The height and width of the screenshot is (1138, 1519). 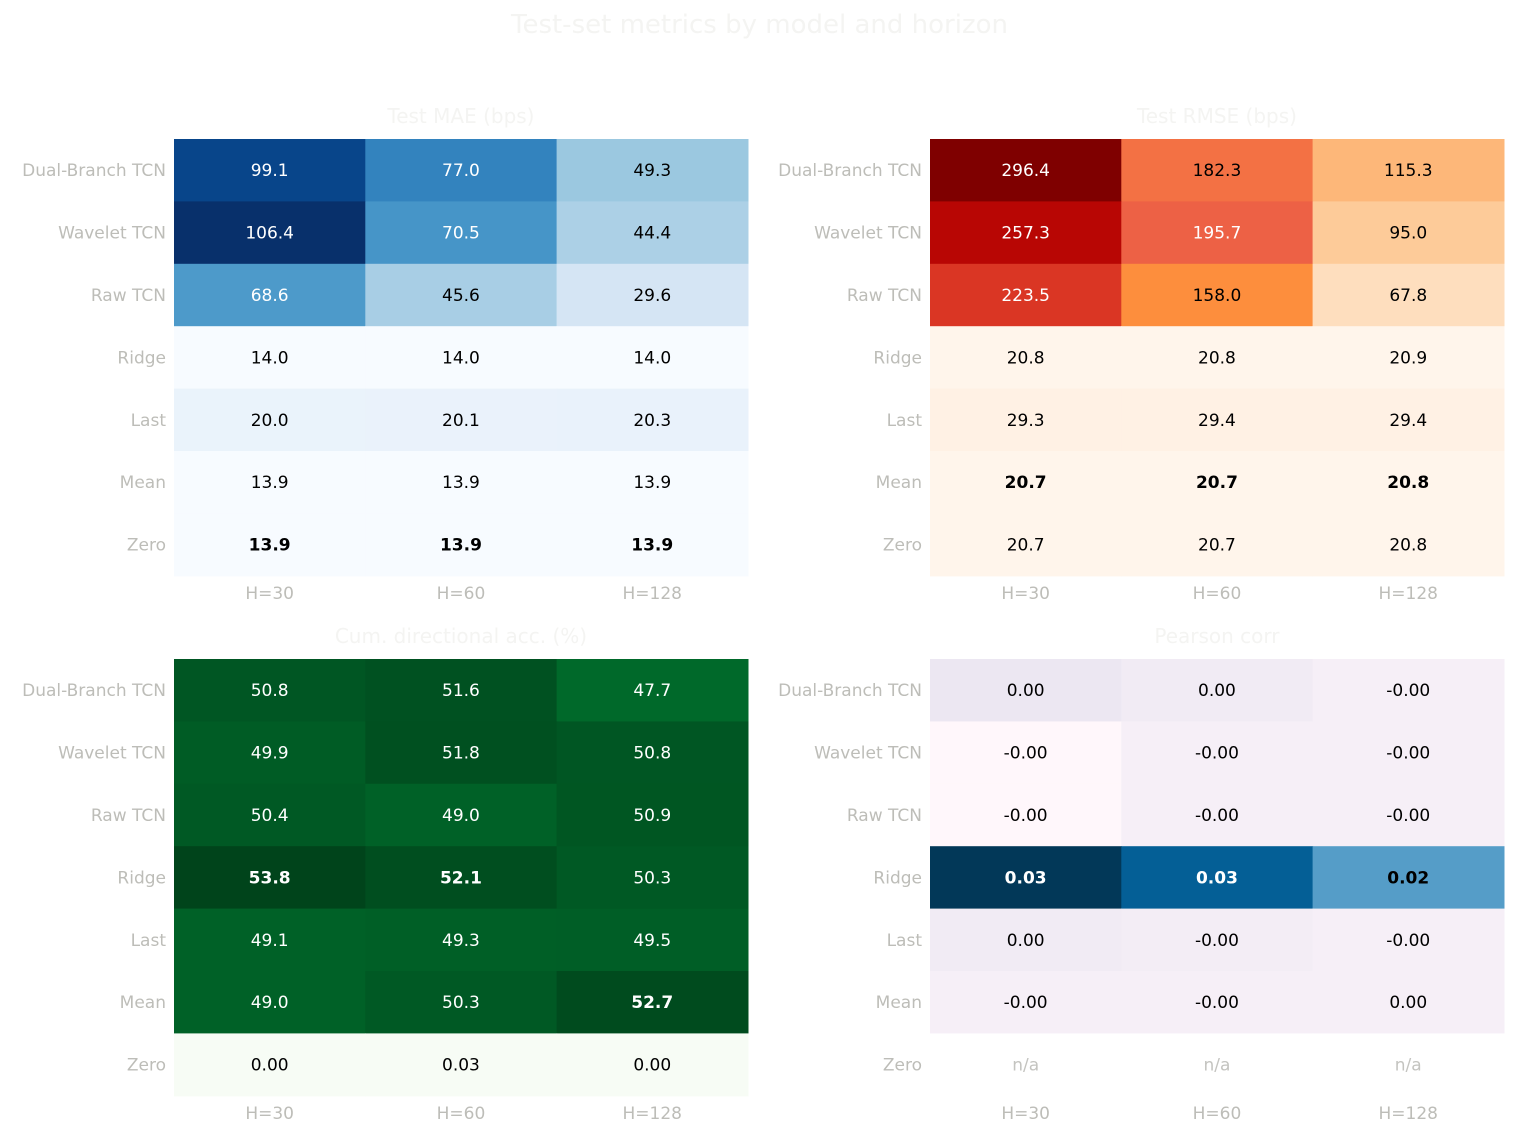 I want to click on cell-value-label: 14.0, so click(x=461, y=358).